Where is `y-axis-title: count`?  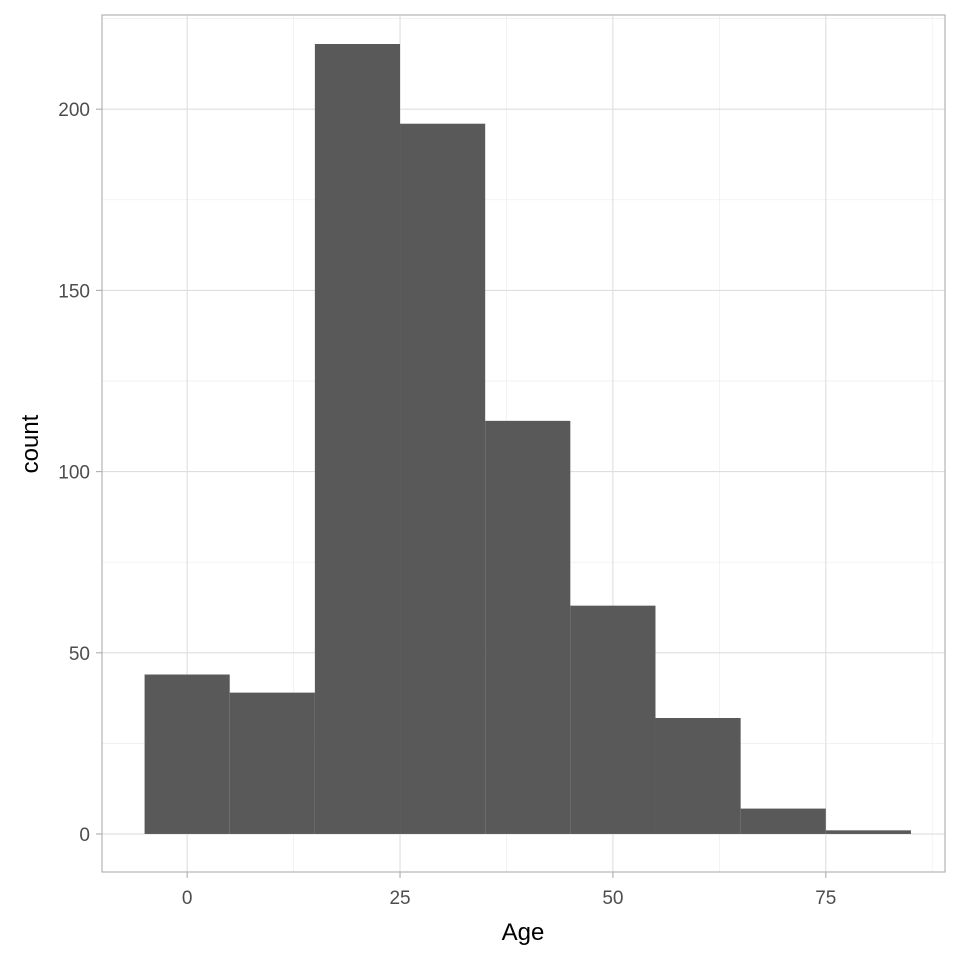
y-axis-title: count is located at coordinates (30, 443).